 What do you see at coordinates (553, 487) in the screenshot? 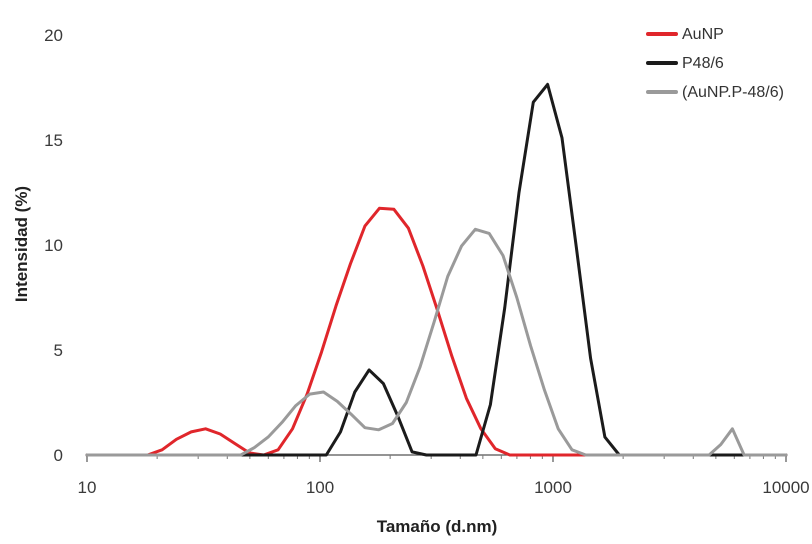
I see `x-tick-label: 1000` at bounding box center [553, 487].